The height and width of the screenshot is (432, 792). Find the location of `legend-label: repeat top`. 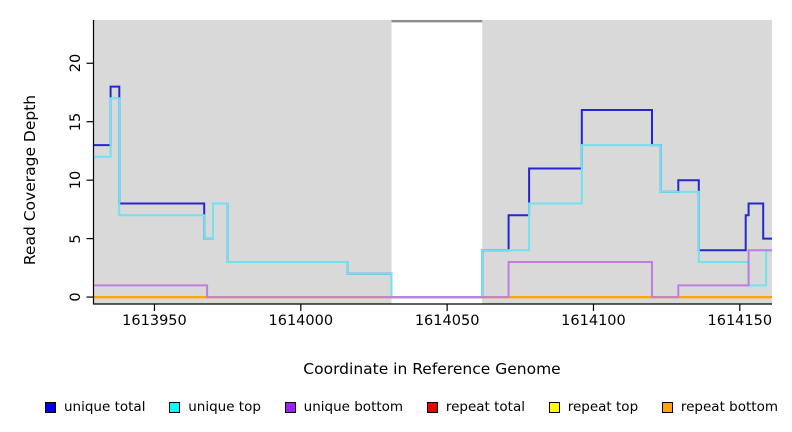

legend-label: repeat top is located at coordinates (603, 407).